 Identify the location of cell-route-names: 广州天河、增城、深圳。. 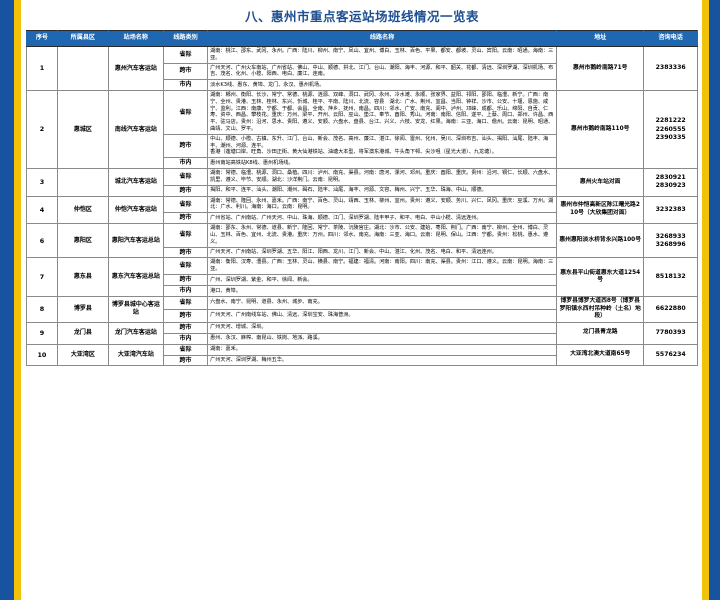
(382, 327).